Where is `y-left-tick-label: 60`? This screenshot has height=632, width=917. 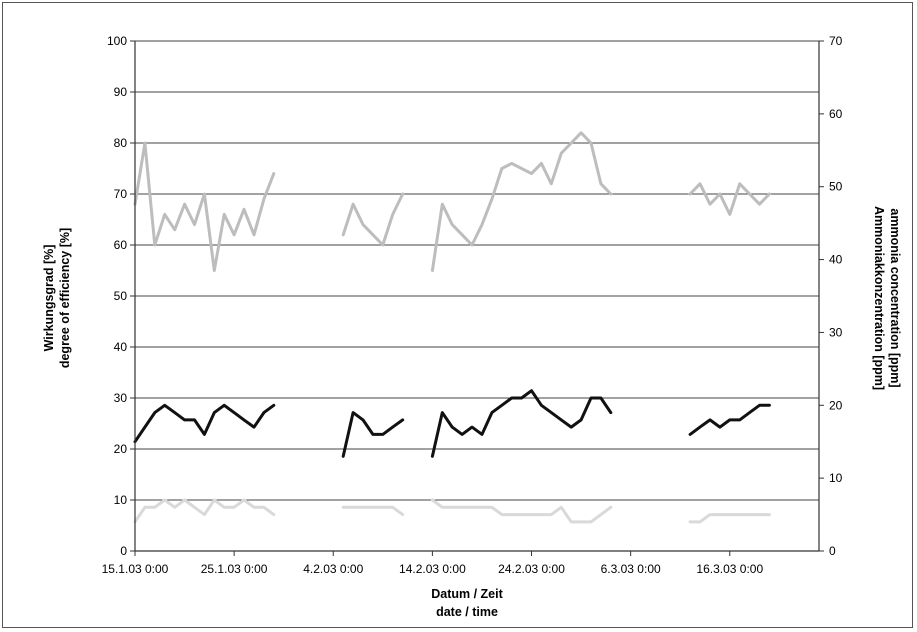
y-left-tick-label: 60 is located at coordinates (121, 245).